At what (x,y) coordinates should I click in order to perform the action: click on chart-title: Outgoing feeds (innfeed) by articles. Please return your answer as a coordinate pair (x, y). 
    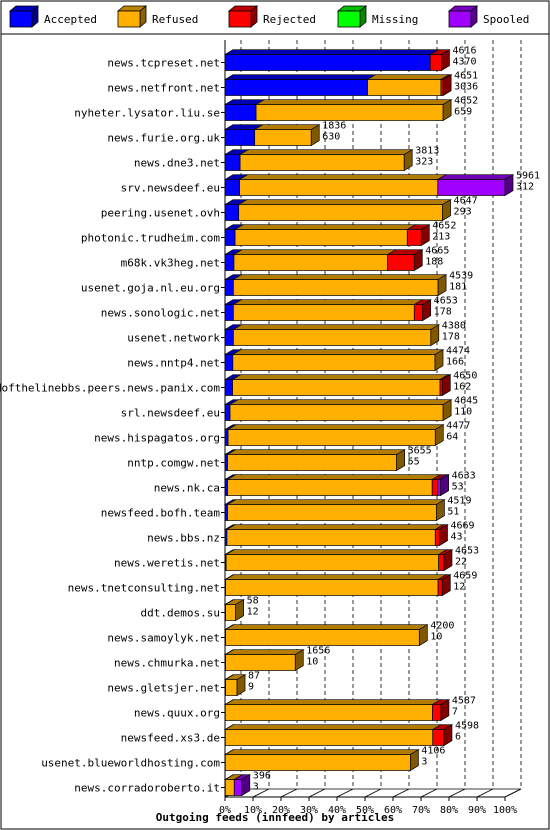
    Looking at the image, I should click on (275, 817).